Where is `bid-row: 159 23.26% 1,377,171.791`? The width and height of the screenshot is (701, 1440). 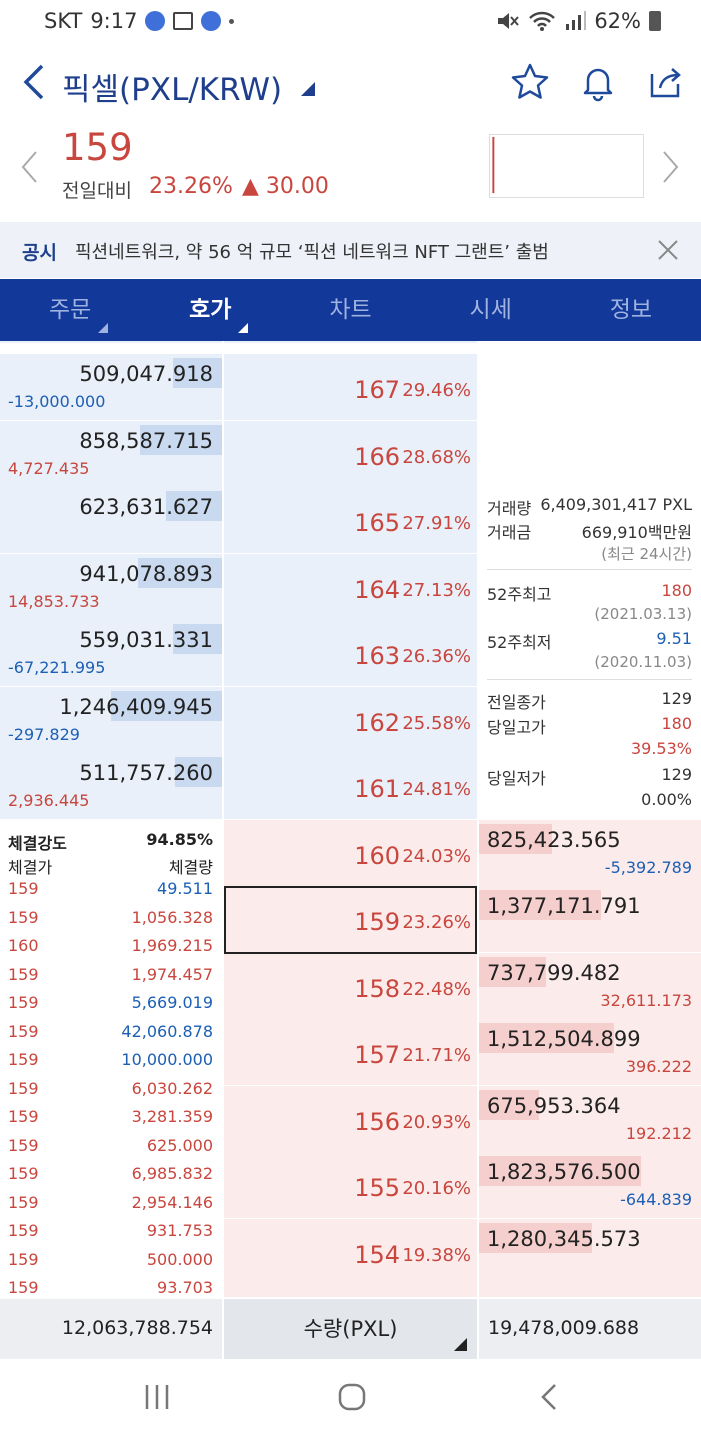 bid-row: 159 23.26% 1,377,171.791 is located at coordinates (350, 919).